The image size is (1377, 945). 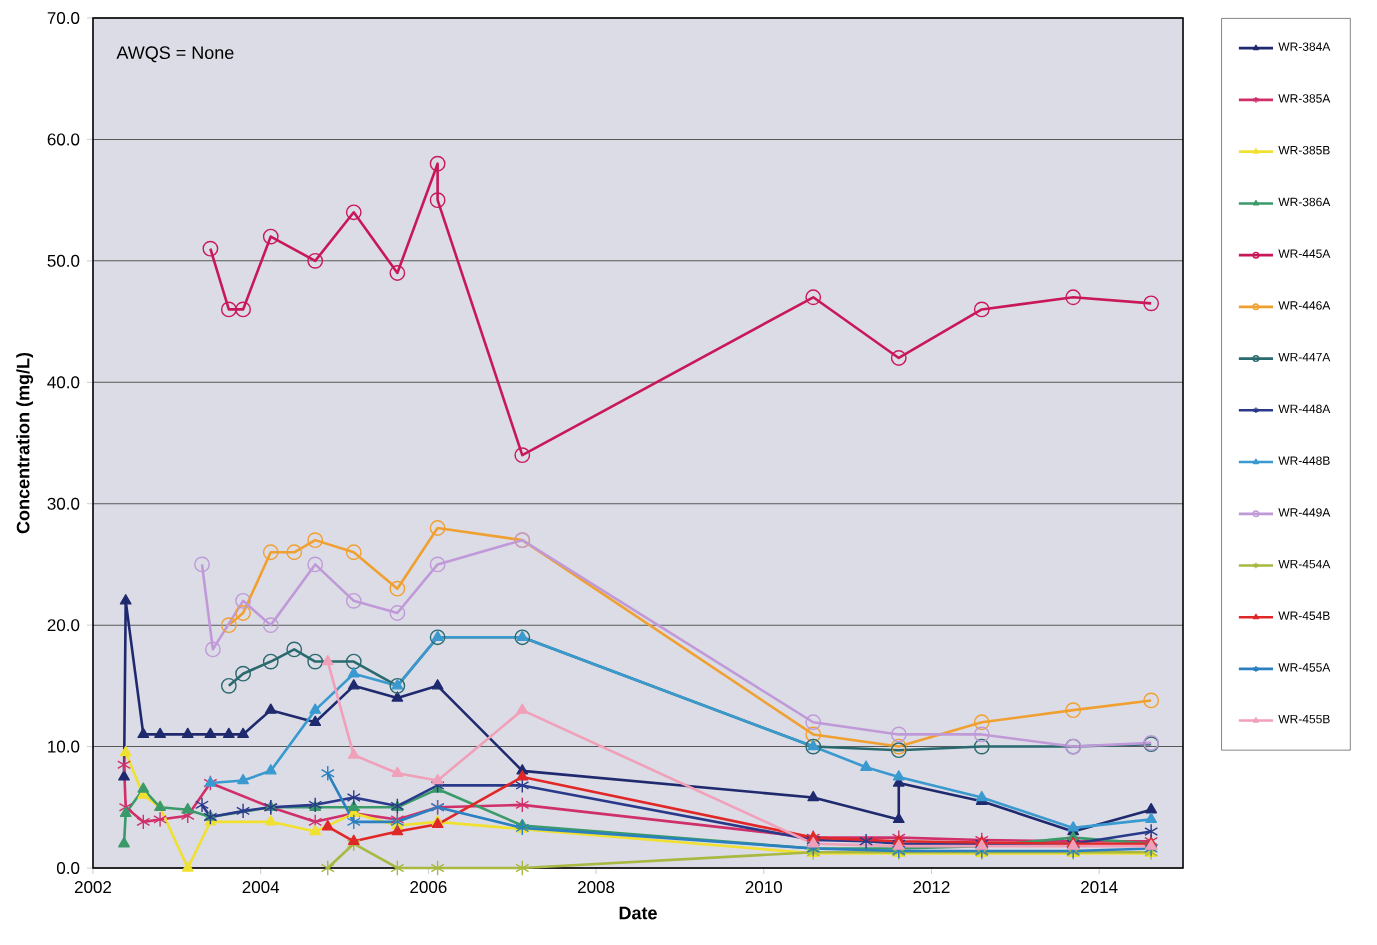 What do you see at coordinates (596, 887) in the screenshot?
I see `x-tick-label: 2008` at bounding box center [596, 887].